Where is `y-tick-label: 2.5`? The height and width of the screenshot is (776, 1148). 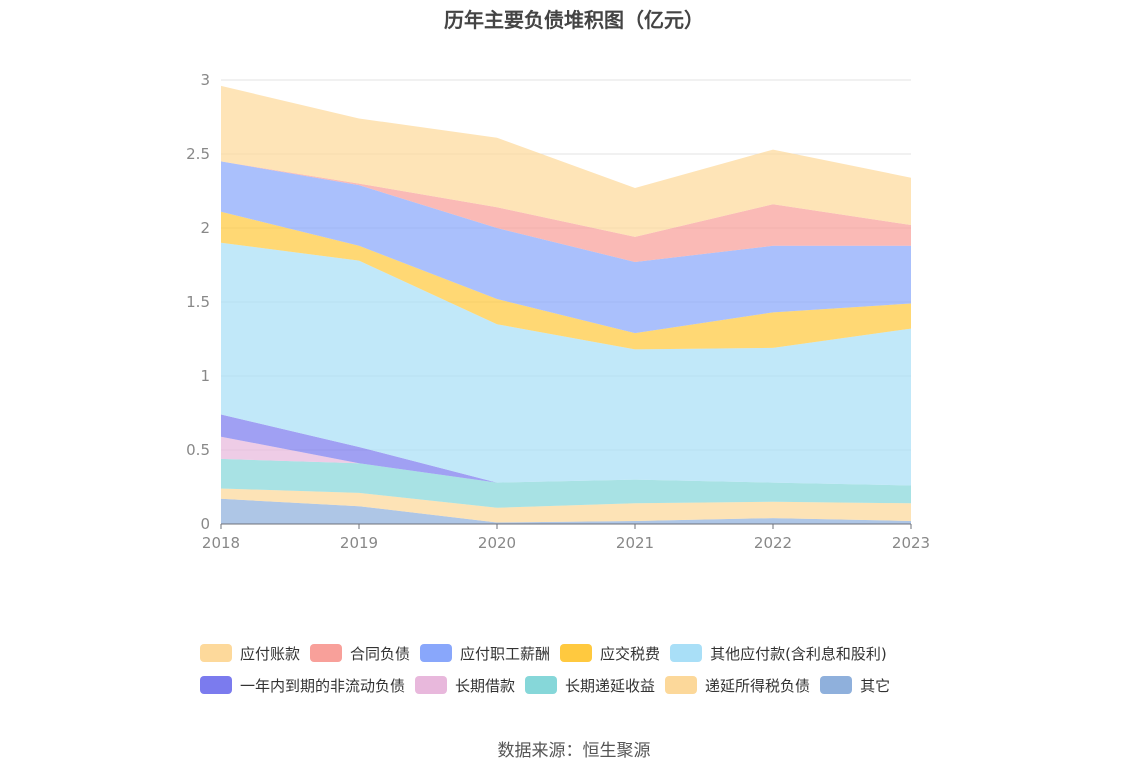 y-tick-label: 2.5 is located at coordinates (198, 154).